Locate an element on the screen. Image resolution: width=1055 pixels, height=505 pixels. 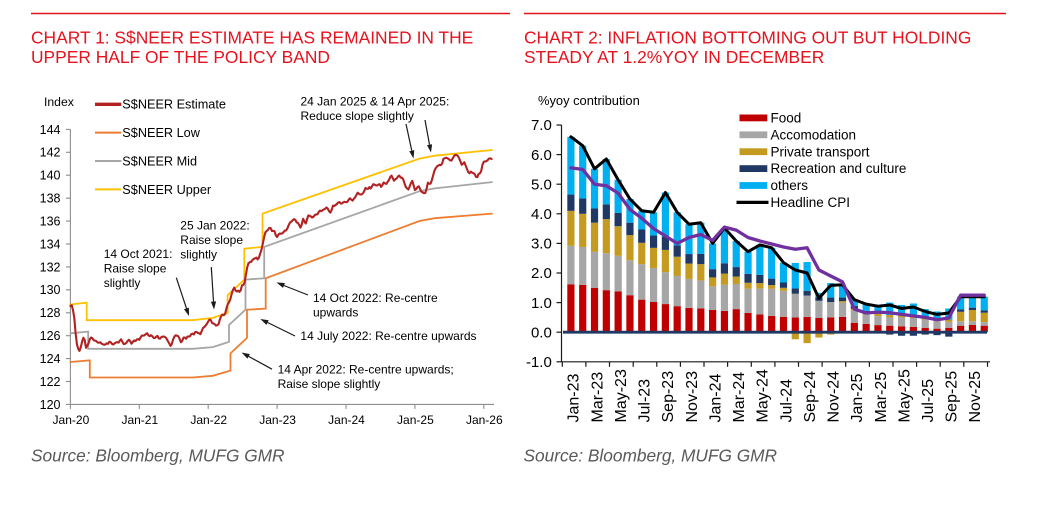
svg-text: S$NEER Low is located at coordinates (161, 133).